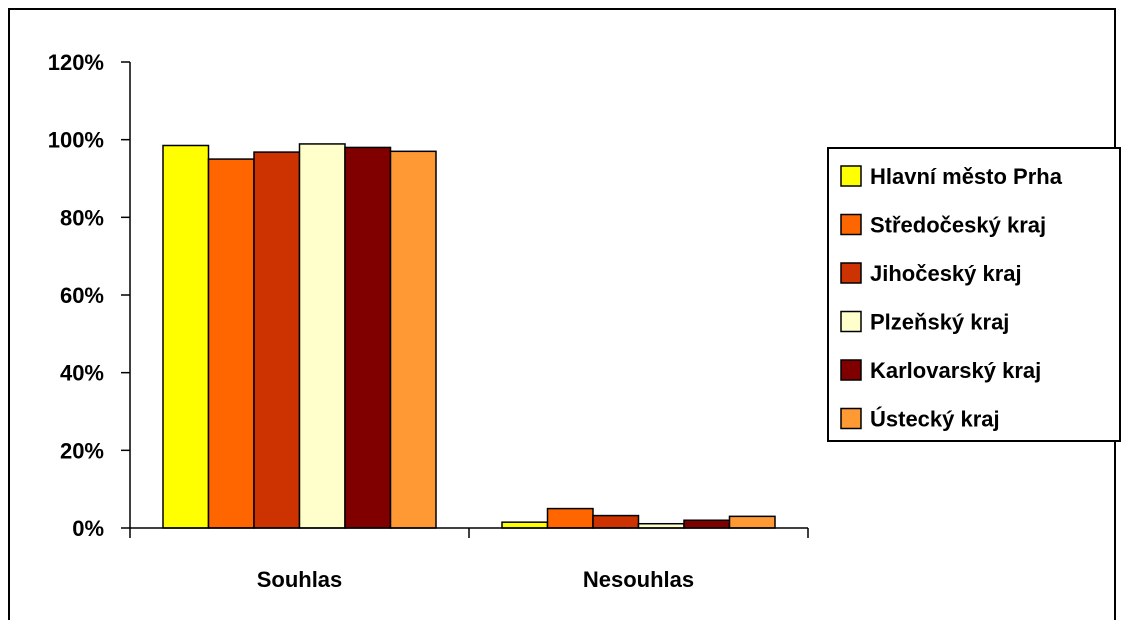  Describe the element at coordinates (88, 528) in the screenshot. I see `y-tick-label: 0%` at that location.